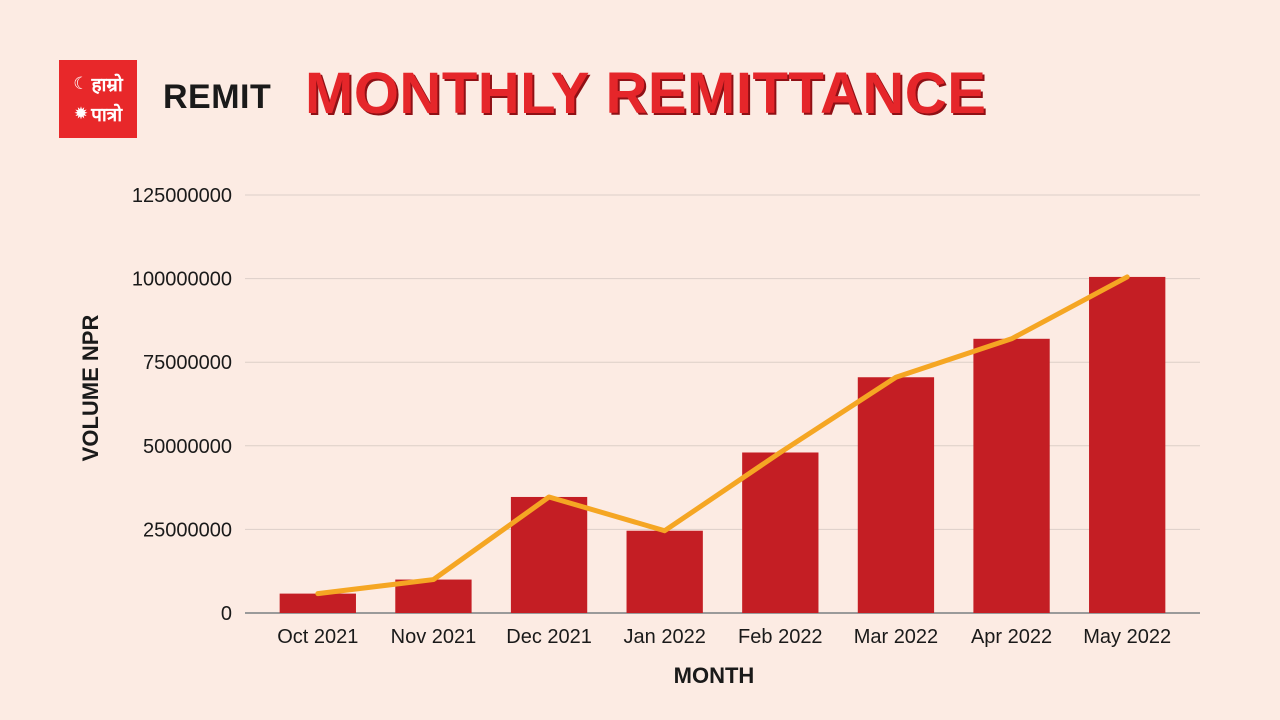  What do you see at coordinates (665, 637) in the screenshot?
I see `x-tick-label: Jan 2022` at bounding box center [665, 637].